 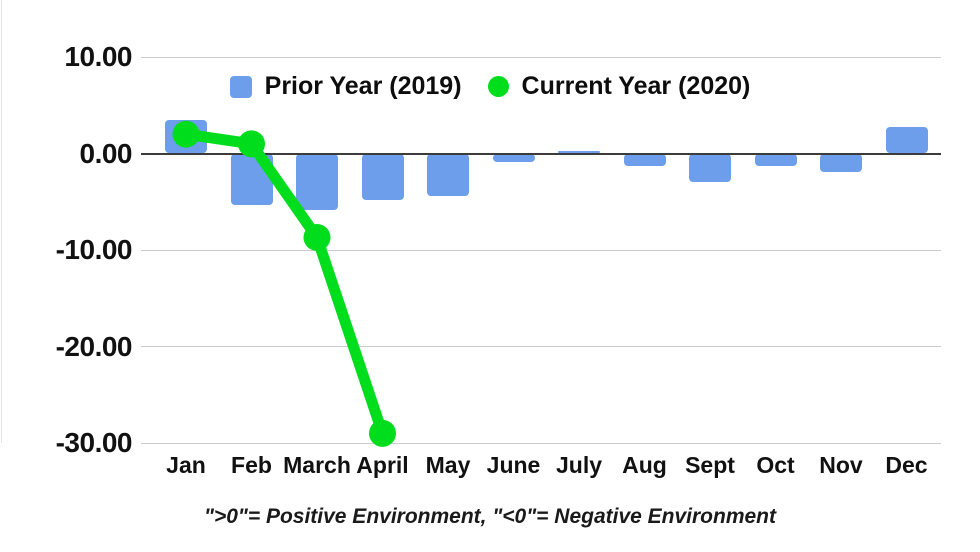 What do you see at coordinates (186, 136) in the screenshot?
I see `bar-jan` at bounding box center [186, 136].